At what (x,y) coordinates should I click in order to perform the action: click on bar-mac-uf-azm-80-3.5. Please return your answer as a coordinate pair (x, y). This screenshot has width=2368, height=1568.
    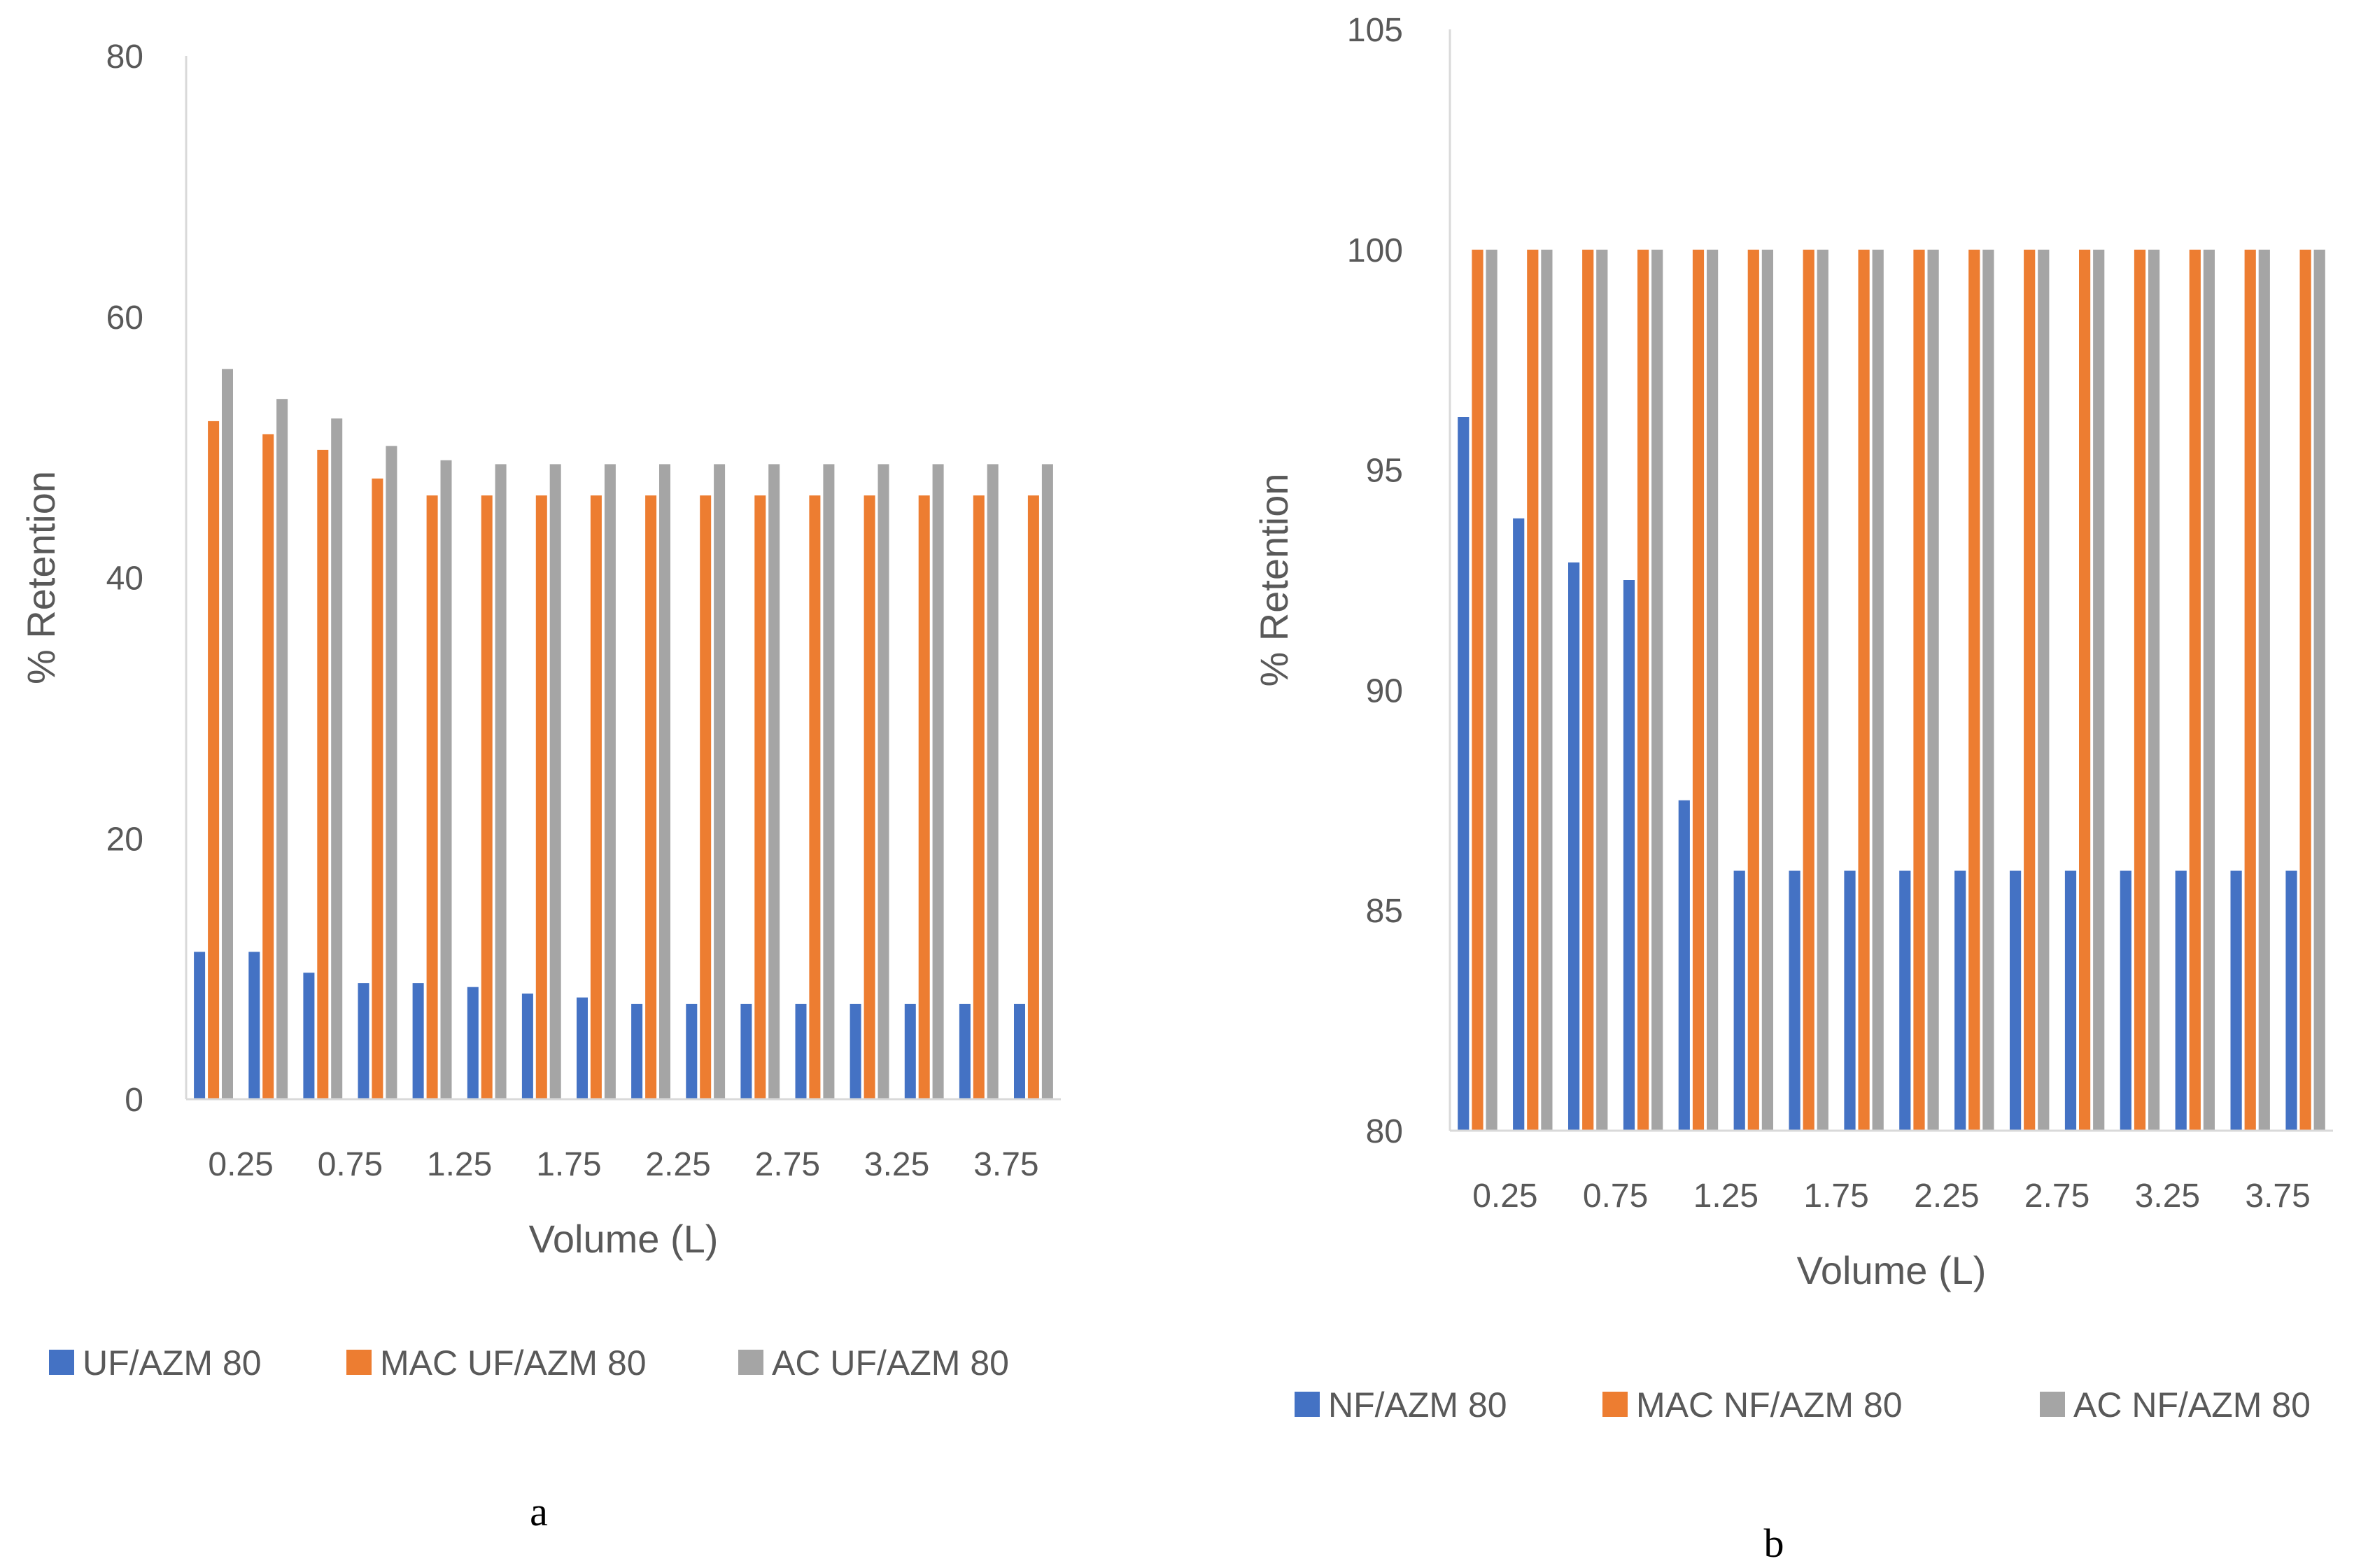
    Looking at the image, I should click on (924, 797).